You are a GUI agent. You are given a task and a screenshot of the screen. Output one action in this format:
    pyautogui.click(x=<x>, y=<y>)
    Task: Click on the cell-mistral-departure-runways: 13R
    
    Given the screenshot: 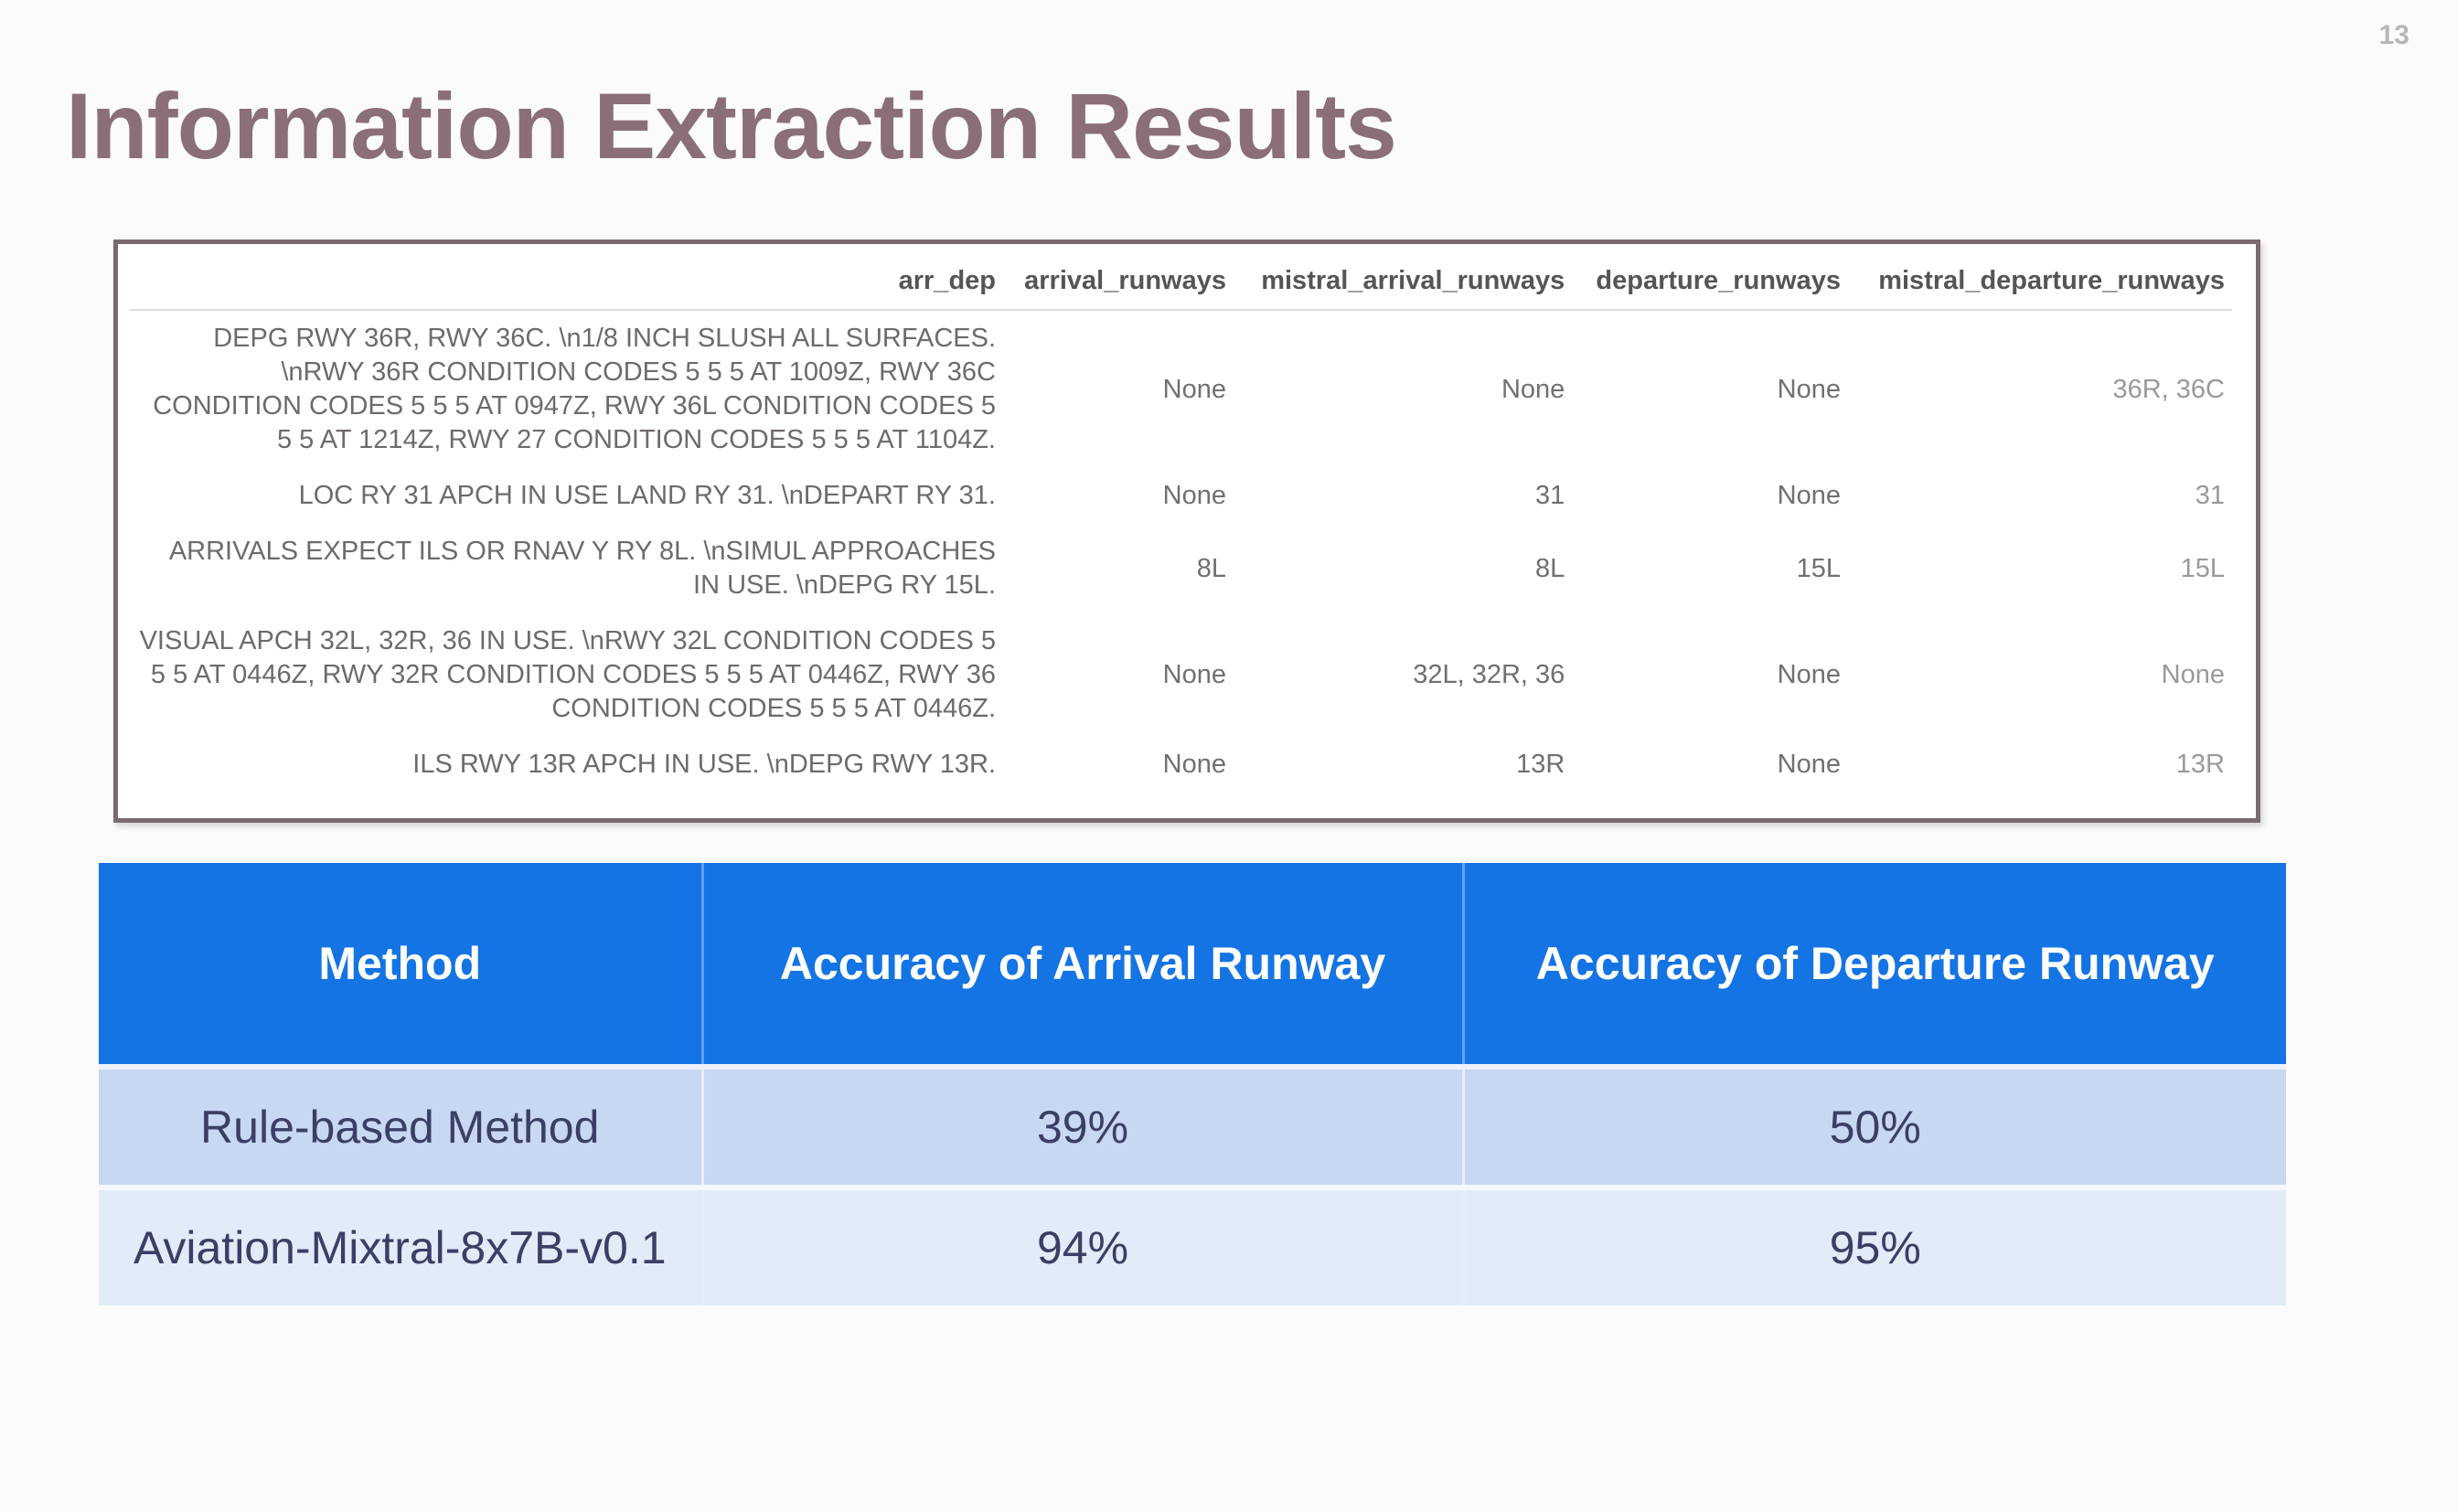 What is the action you would take?
    pyautogui.click(x=2200, y=764)
    